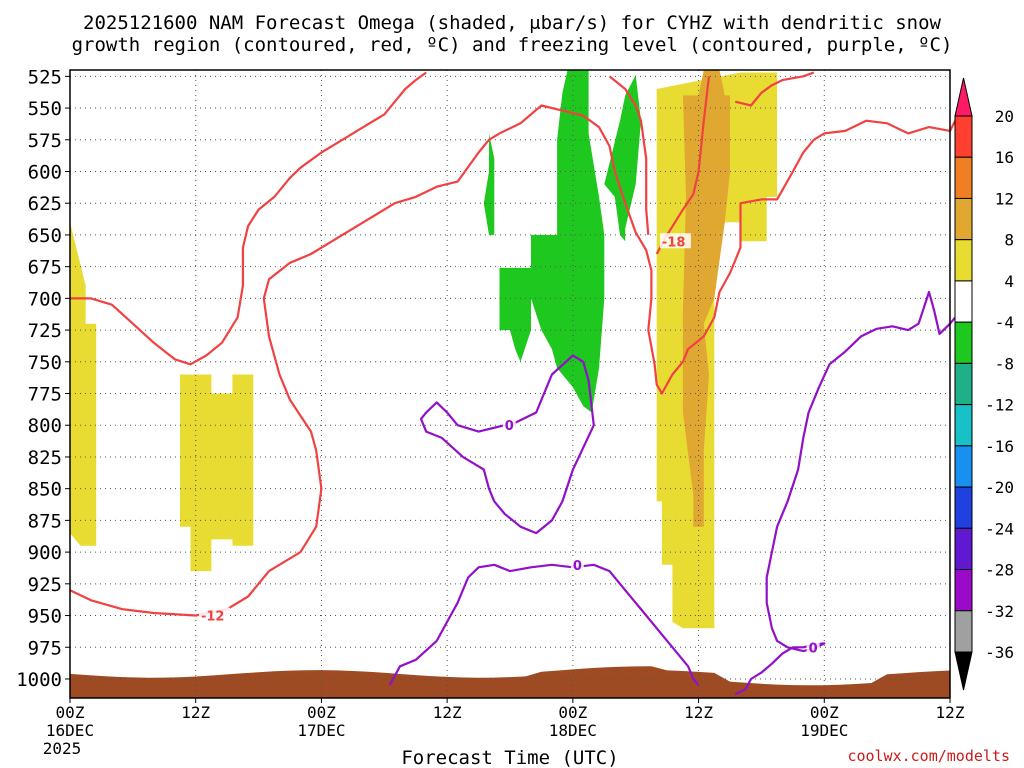 Image resolution: width=1024 pixels, height=768 pixels. I want to click on colorbar-label-5: -4, so click(1004, 322).